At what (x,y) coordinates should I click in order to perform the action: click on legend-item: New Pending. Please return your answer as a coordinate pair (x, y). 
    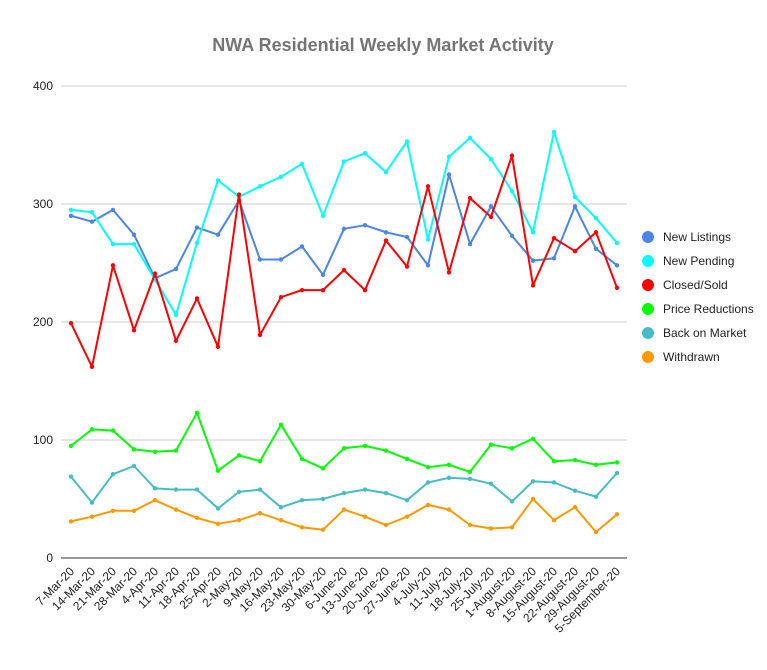
    Looking at the image, I should click on (688, 261).